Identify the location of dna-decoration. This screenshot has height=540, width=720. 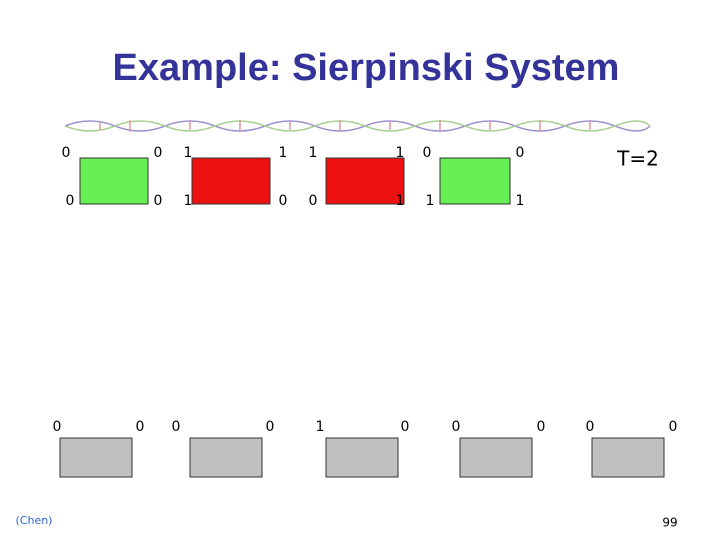
(357, 126).